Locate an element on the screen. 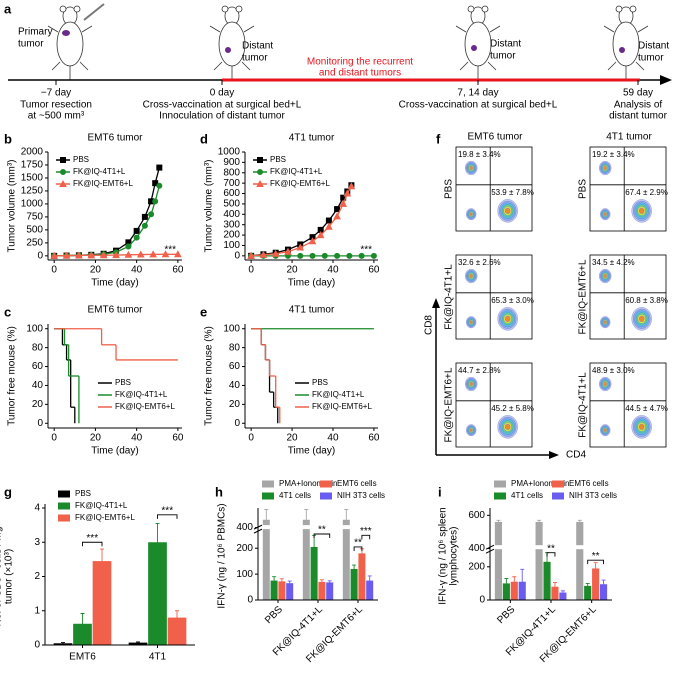 Image resolution: width=674 pixels, height=678 pixels. flow-row-label: PBS is located at coordinates (449, 189).